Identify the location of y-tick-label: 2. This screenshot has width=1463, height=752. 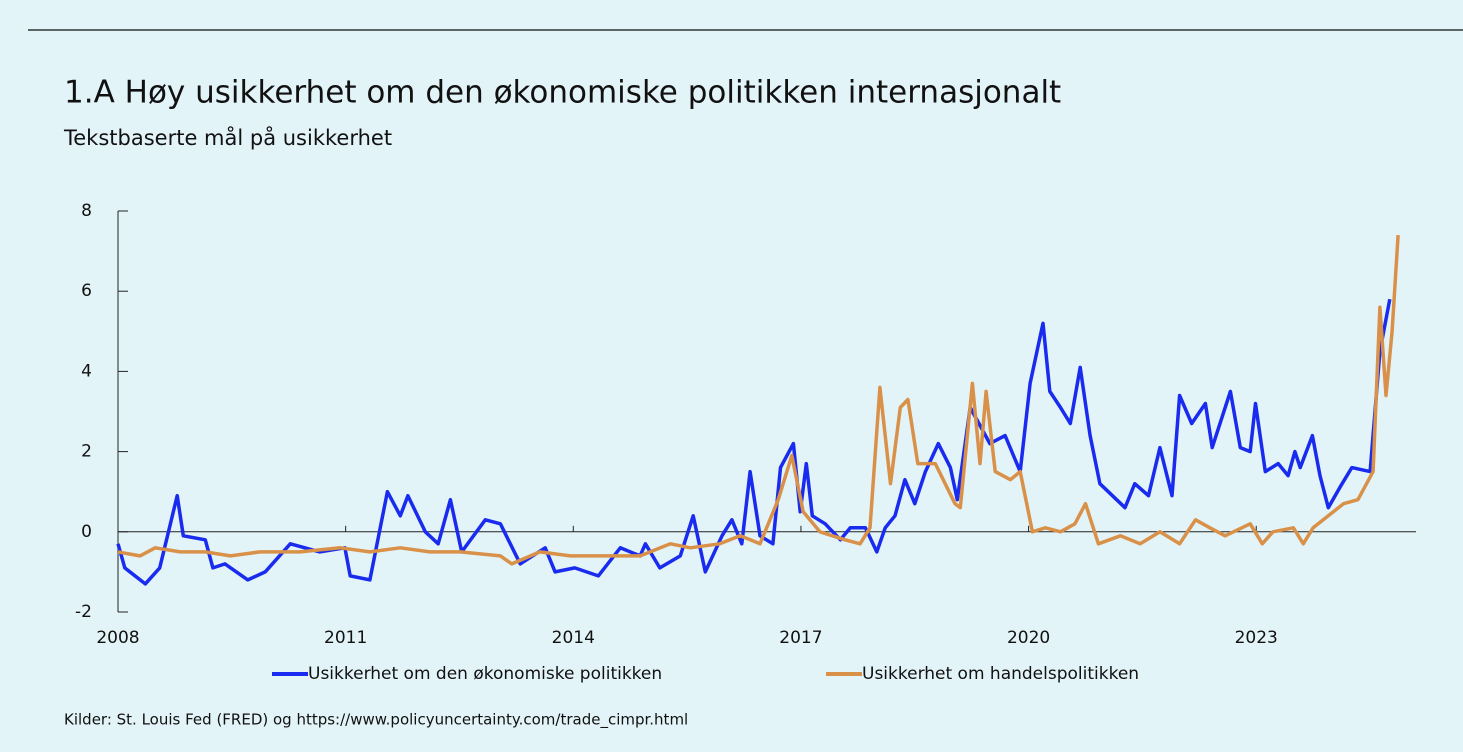
(86, 452).